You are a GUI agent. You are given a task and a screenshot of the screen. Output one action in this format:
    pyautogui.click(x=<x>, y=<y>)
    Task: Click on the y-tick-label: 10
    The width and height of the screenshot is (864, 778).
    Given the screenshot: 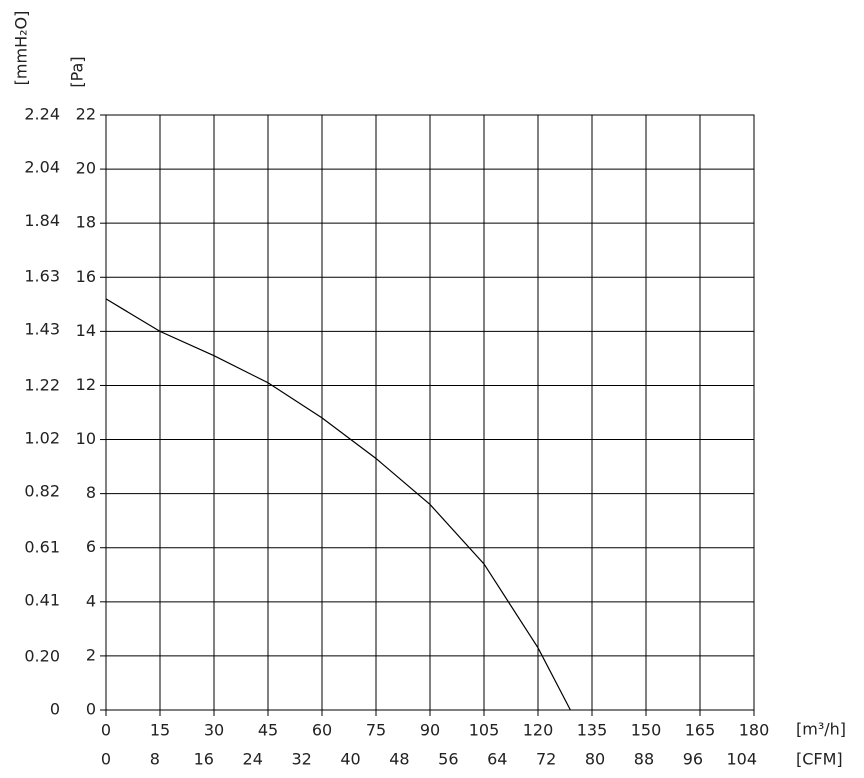 What is the action you would take?
    pyautogui.click(x=86, y=438)
    